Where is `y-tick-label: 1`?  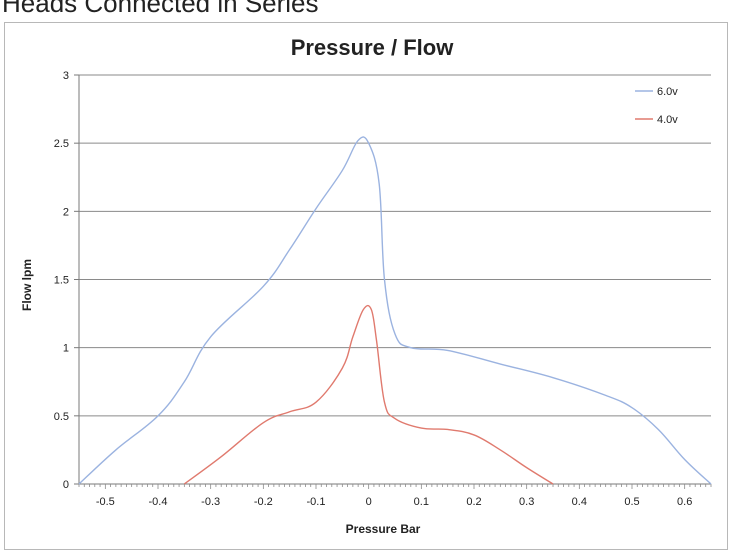 y-tick-label: 1 is located at coordinates (66, 349).